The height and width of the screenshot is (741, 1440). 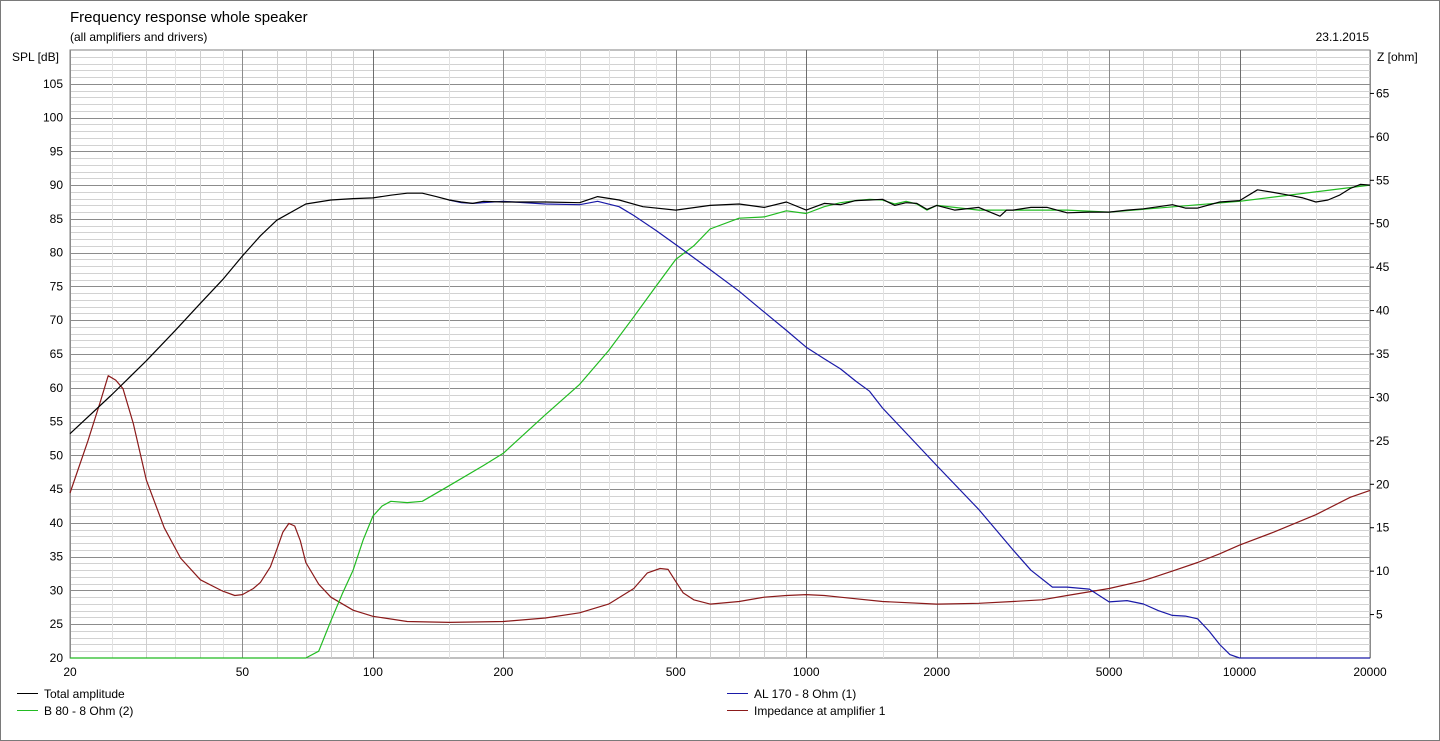 I want to click on y-tick-label: 50, so click(x=57, y=455).